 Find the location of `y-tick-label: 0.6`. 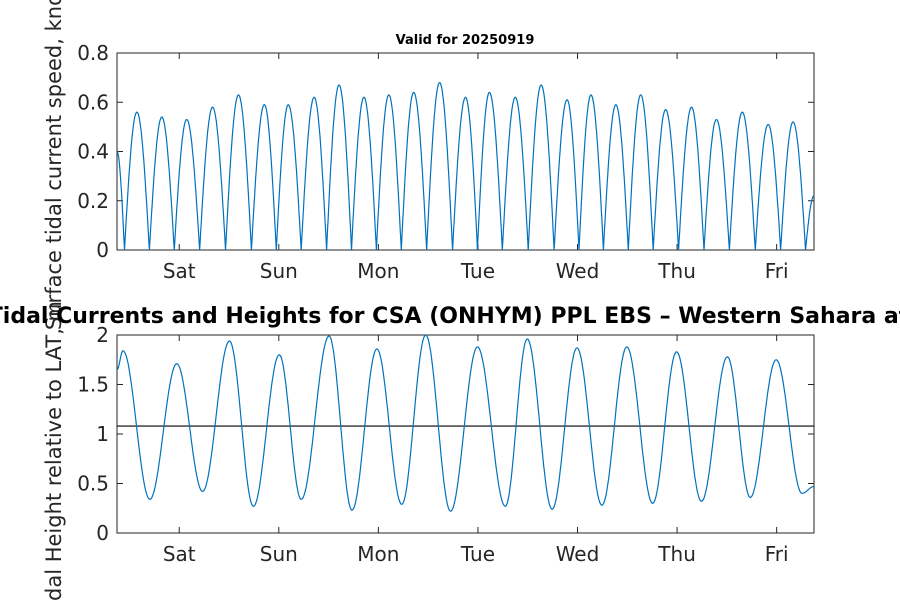

y-tick-label: 0.6 is located at coordinates (93, 102).